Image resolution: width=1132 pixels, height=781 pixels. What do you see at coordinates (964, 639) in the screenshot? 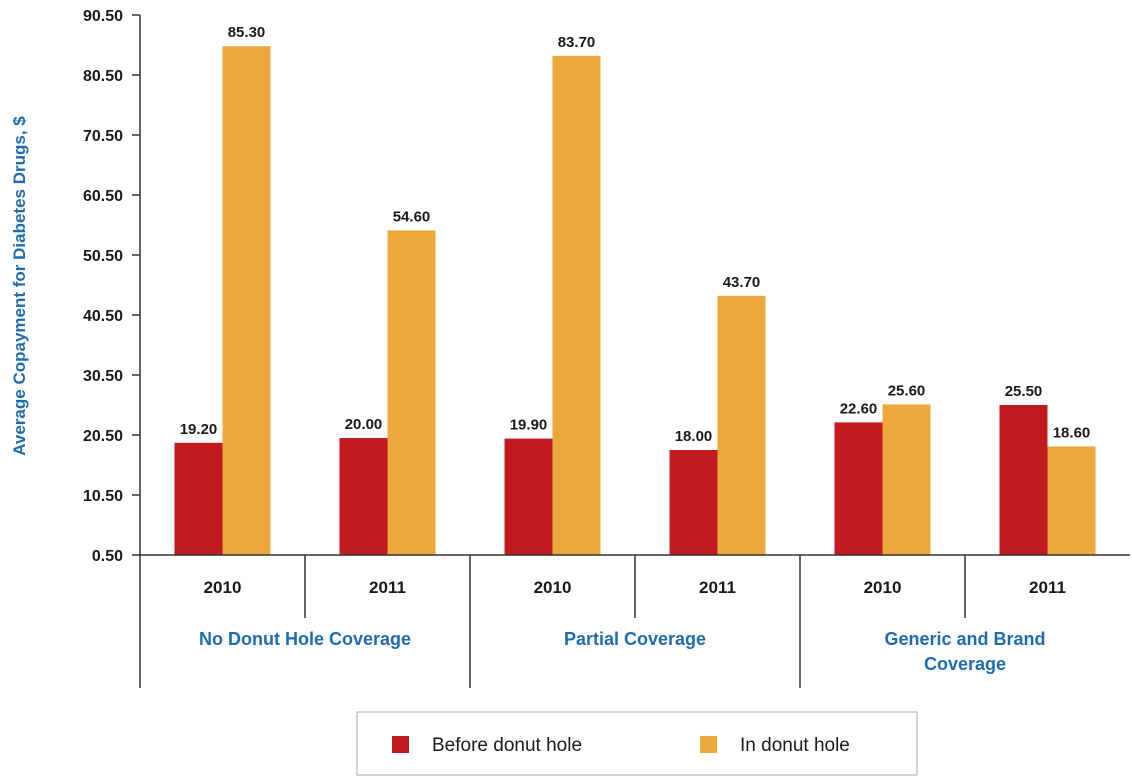
I see `x-group-label: Generic and Brand` at bounding box center [964, 639].